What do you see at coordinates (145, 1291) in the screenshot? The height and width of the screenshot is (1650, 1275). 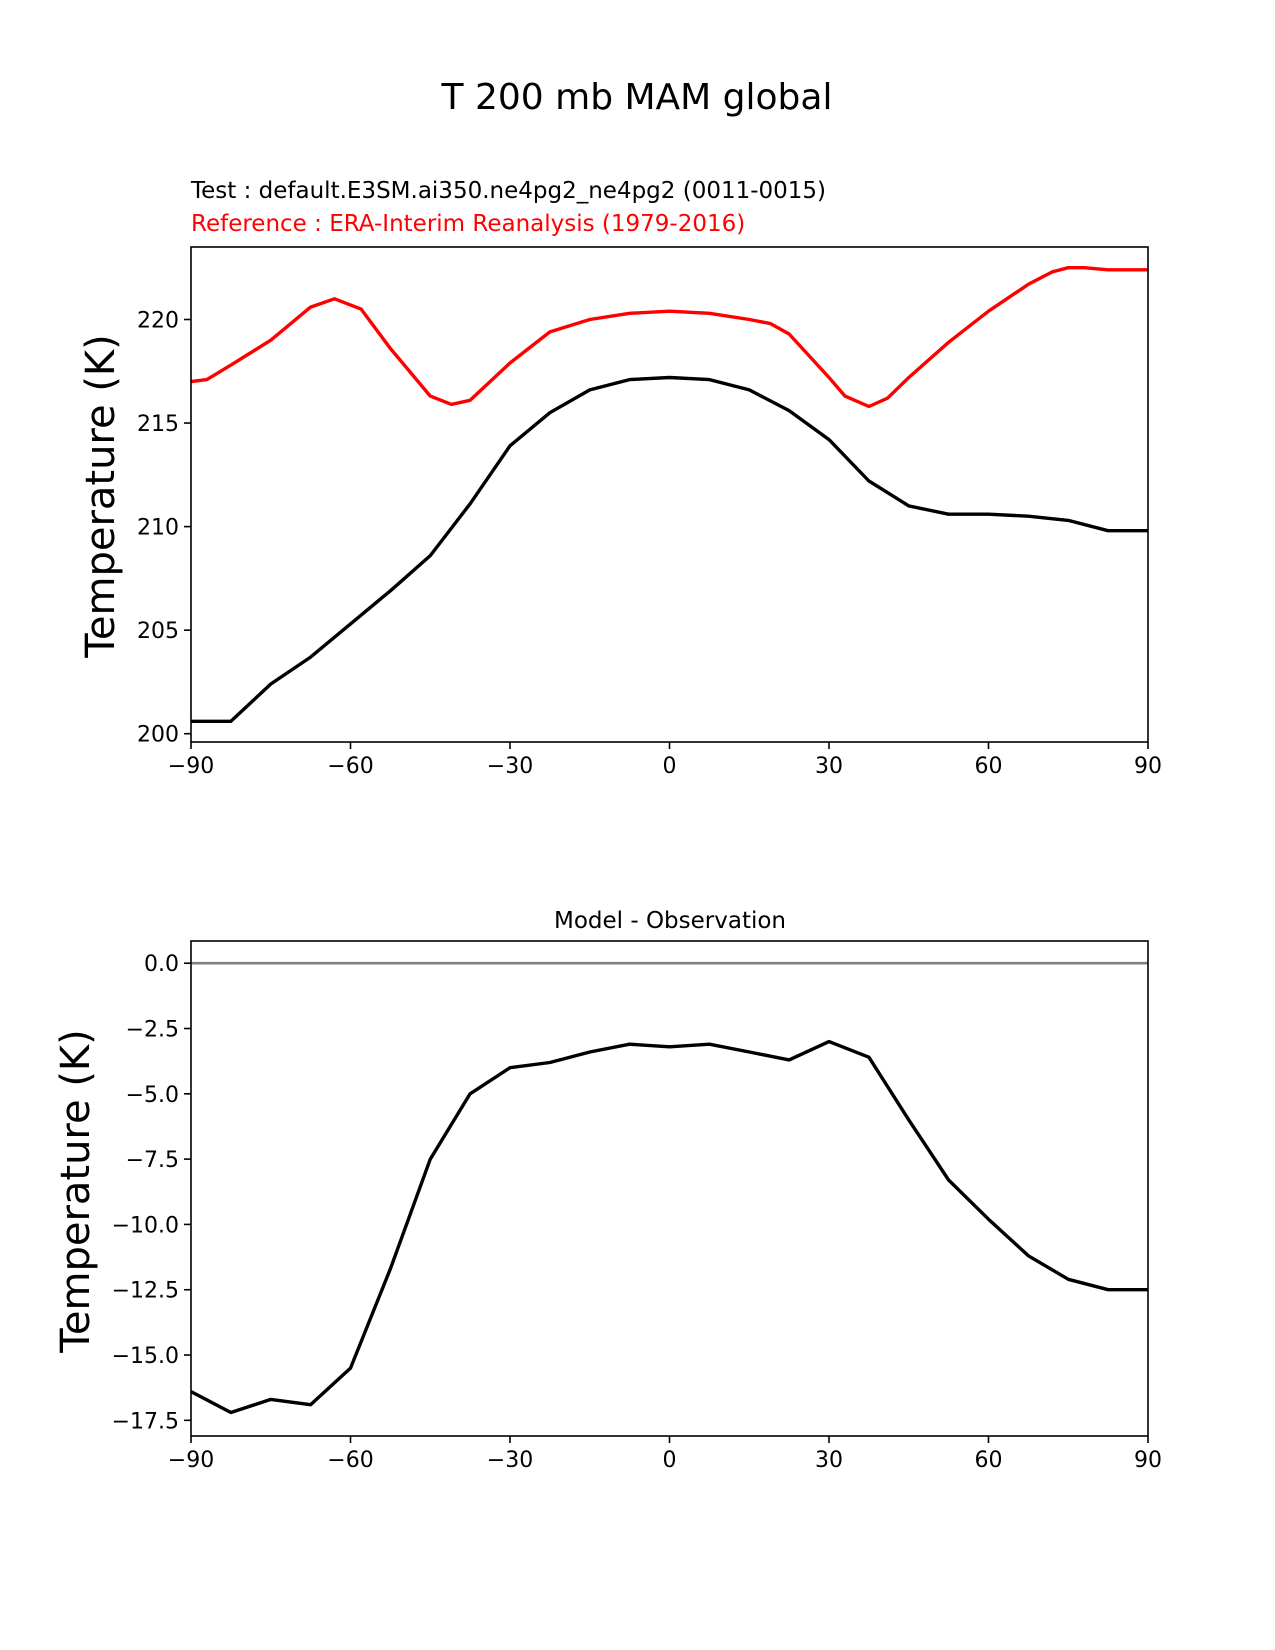 I see `bottom-y-tick-label: −12.5` at bounding box center [145, 1291].